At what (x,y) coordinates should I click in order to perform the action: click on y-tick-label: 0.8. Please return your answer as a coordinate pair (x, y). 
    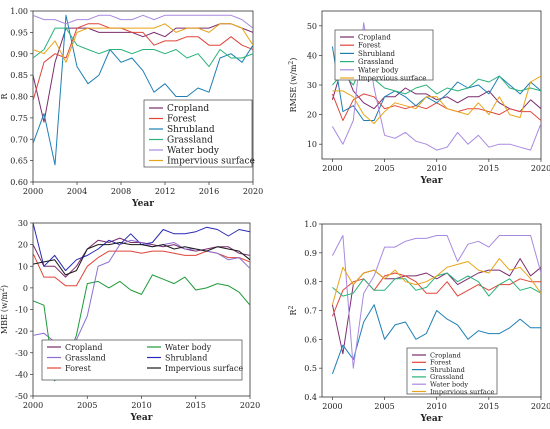
    Looking at the image, I should click on (310, 282).